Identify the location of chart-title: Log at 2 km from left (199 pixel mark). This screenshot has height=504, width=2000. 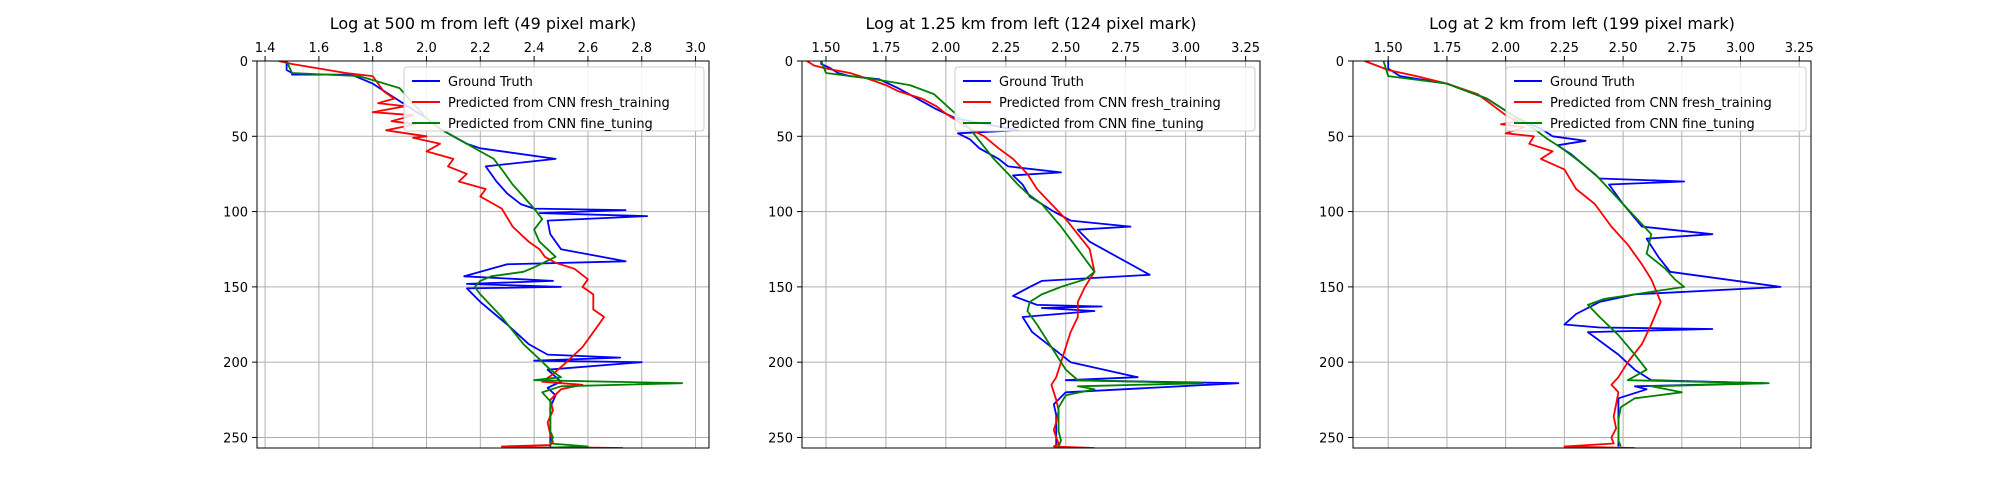
(1582, 23).